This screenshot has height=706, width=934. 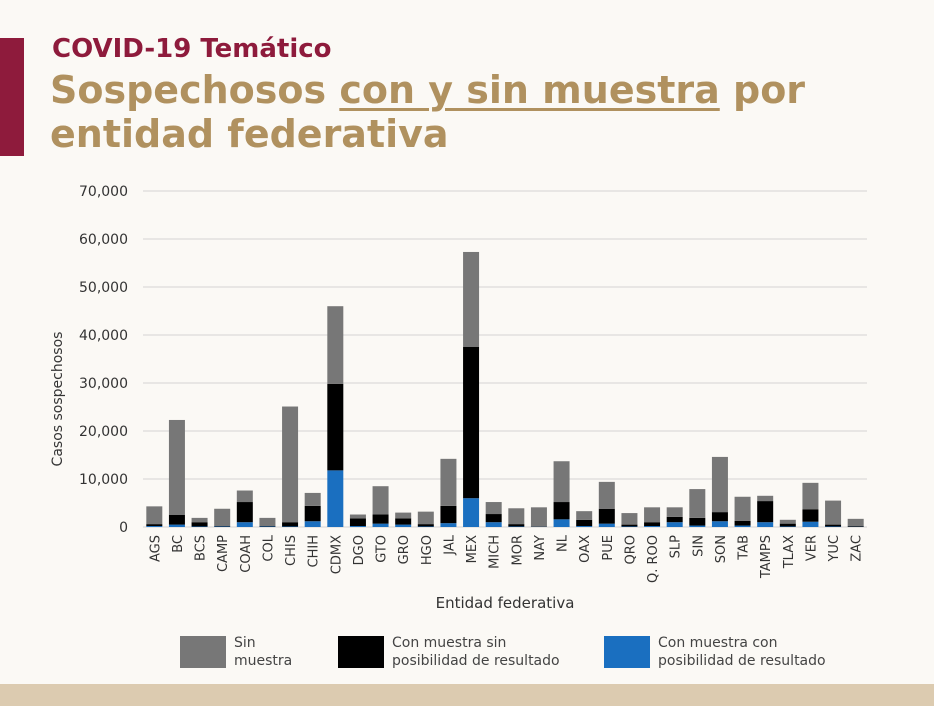 I want to click on kicker-title: COVID-19 Temático, so click(x=192, y=49).